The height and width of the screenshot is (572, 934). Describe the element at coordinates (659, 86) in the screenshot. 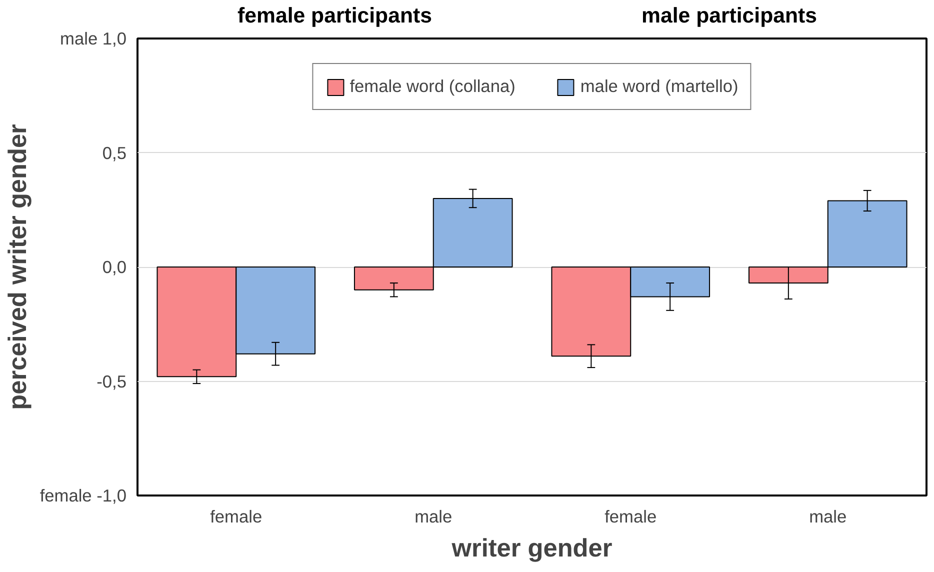

I see `legend-label: male word (martello)` at that location.